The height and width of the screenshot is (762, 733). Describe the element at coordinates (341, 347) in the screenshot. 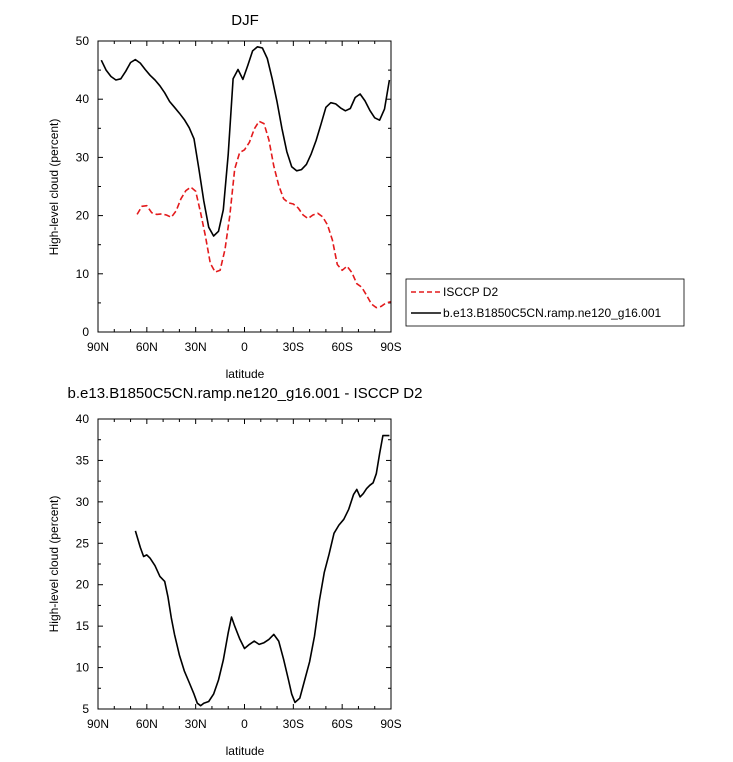

I see `top-chart-xtick-label: 60S` at that location.